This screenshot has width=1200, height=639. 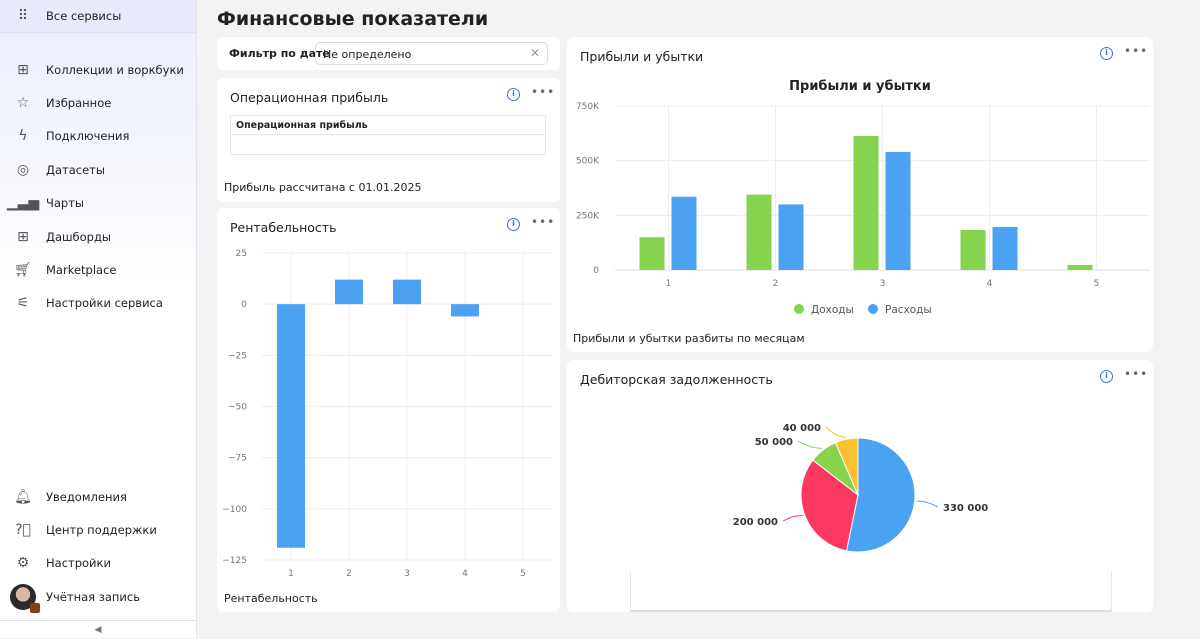 I want to click on star-icon: ☆, so click(x=23, y=103).